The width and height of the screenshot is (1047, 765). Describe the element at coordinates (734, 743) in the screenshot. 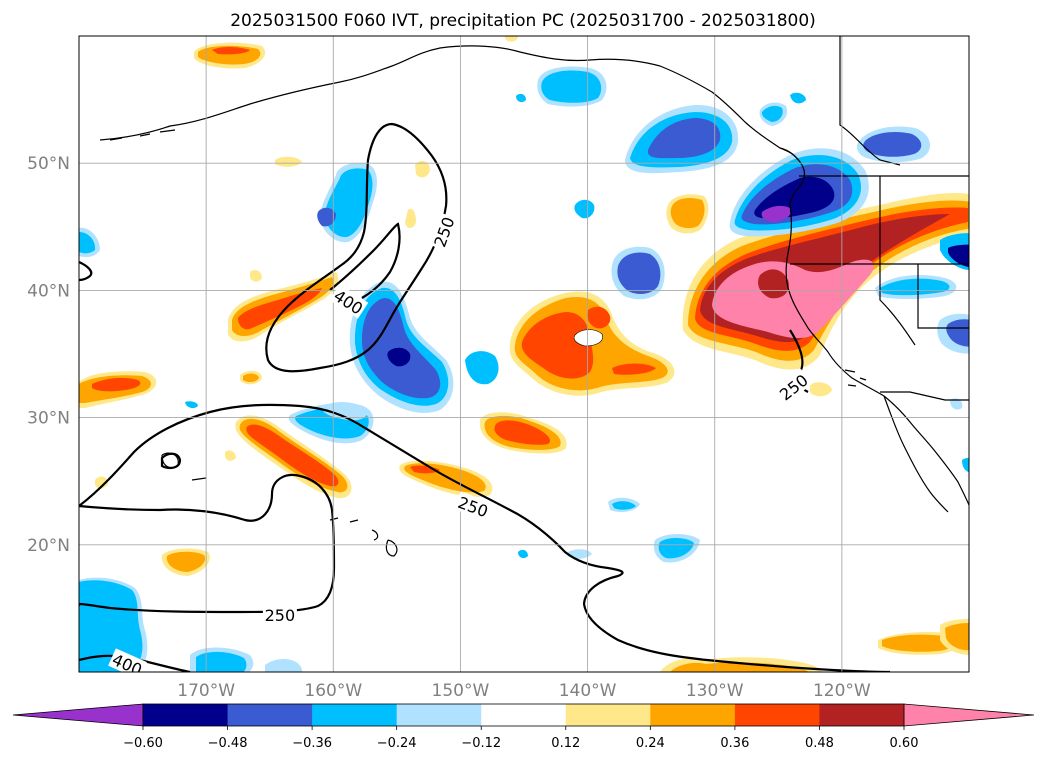

I see `colorbar-tick-label: 0.36` at that location.